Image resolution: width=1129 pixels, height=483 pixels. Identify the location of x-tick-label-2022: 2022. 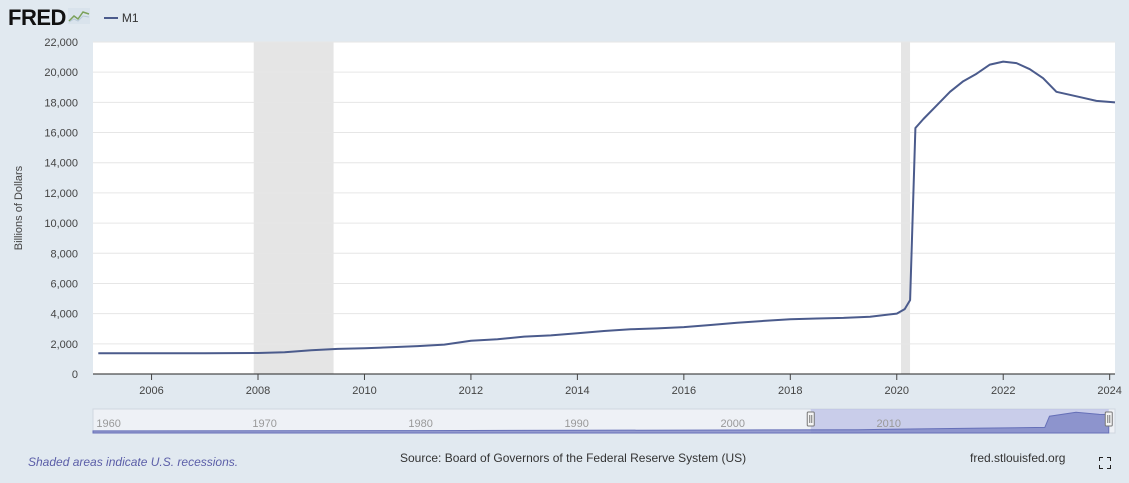
(1003, 391).